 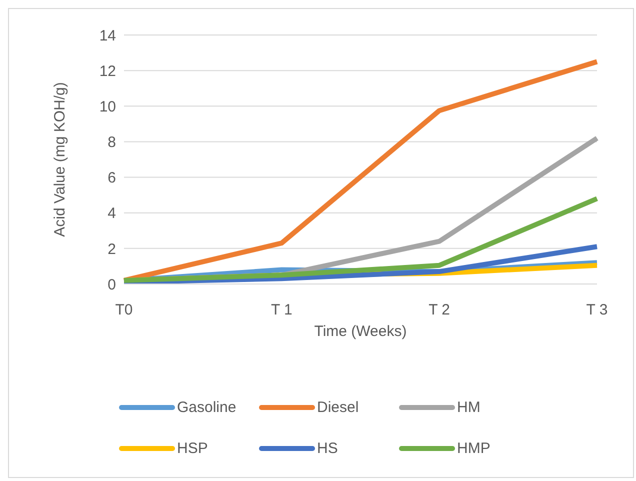 I want to click on x-axis-title: Time (Weeks), so click(x=360, y=331).